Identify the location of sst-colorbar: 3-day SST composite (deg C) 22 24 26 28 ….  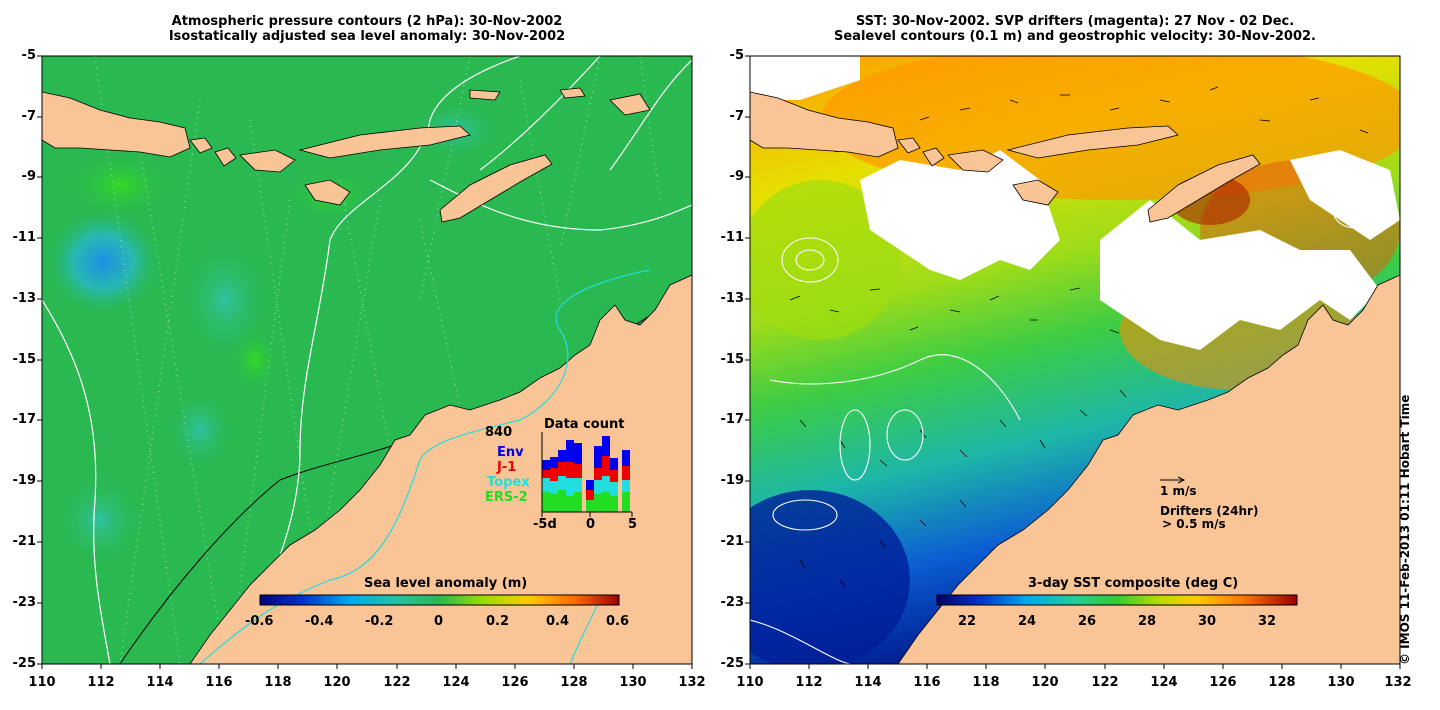
(1117, 602).